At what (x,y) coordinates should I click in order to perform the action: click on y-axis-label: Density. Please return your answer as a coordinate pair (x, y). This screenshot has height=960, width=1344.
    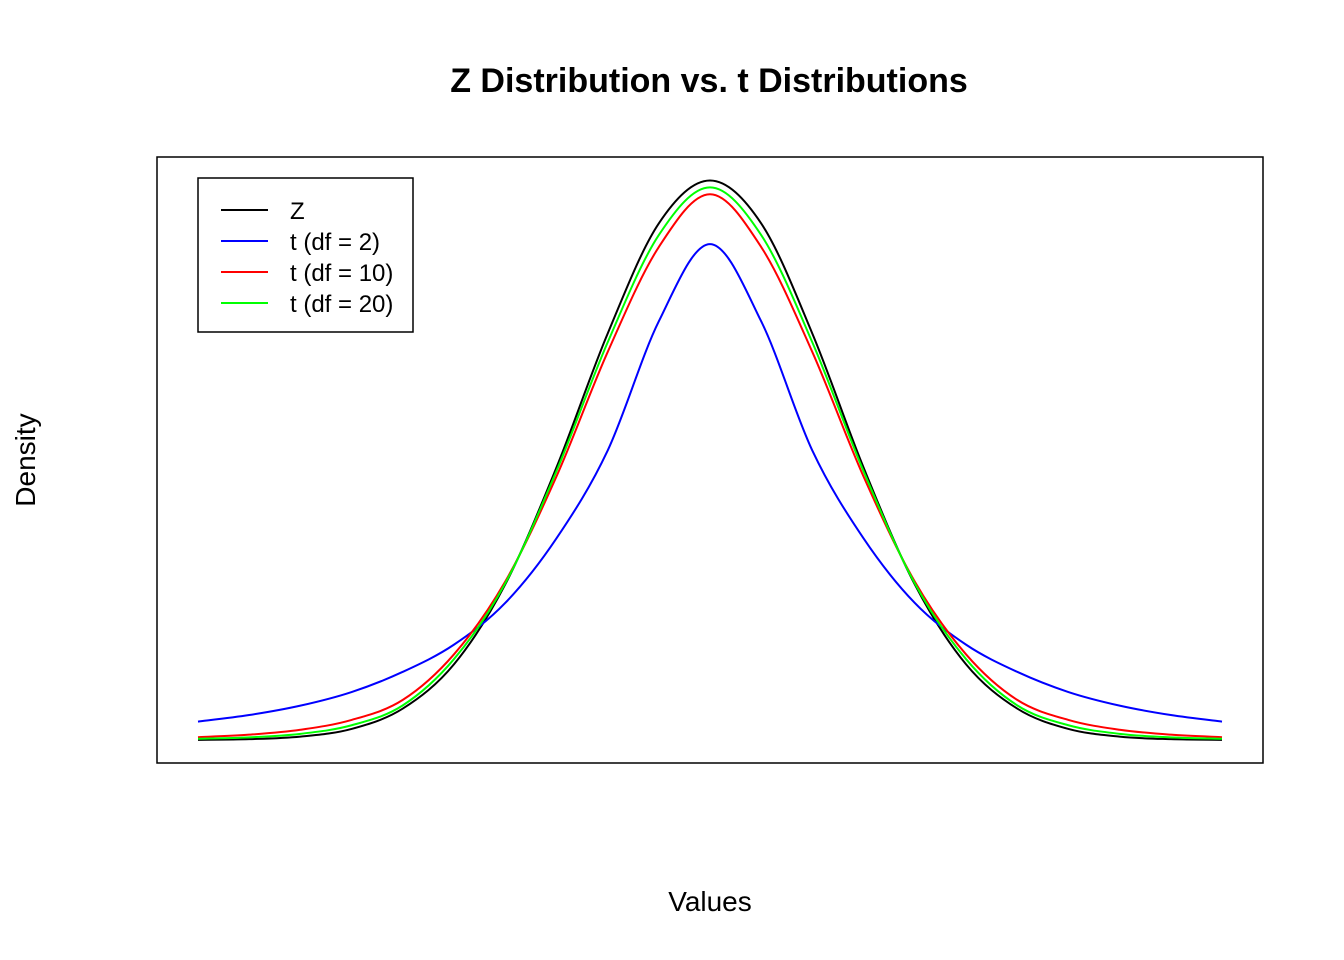
    Looking at the image, I should click on (25, 459).